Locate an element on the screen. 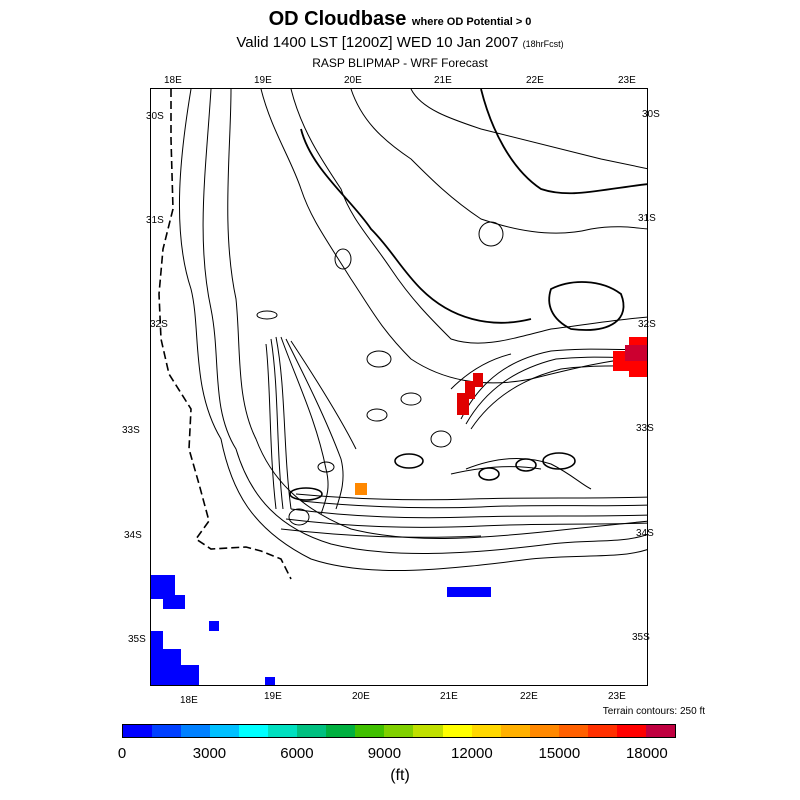  colorbar-tick-label: 9000 is located at coordinates (384, 753).